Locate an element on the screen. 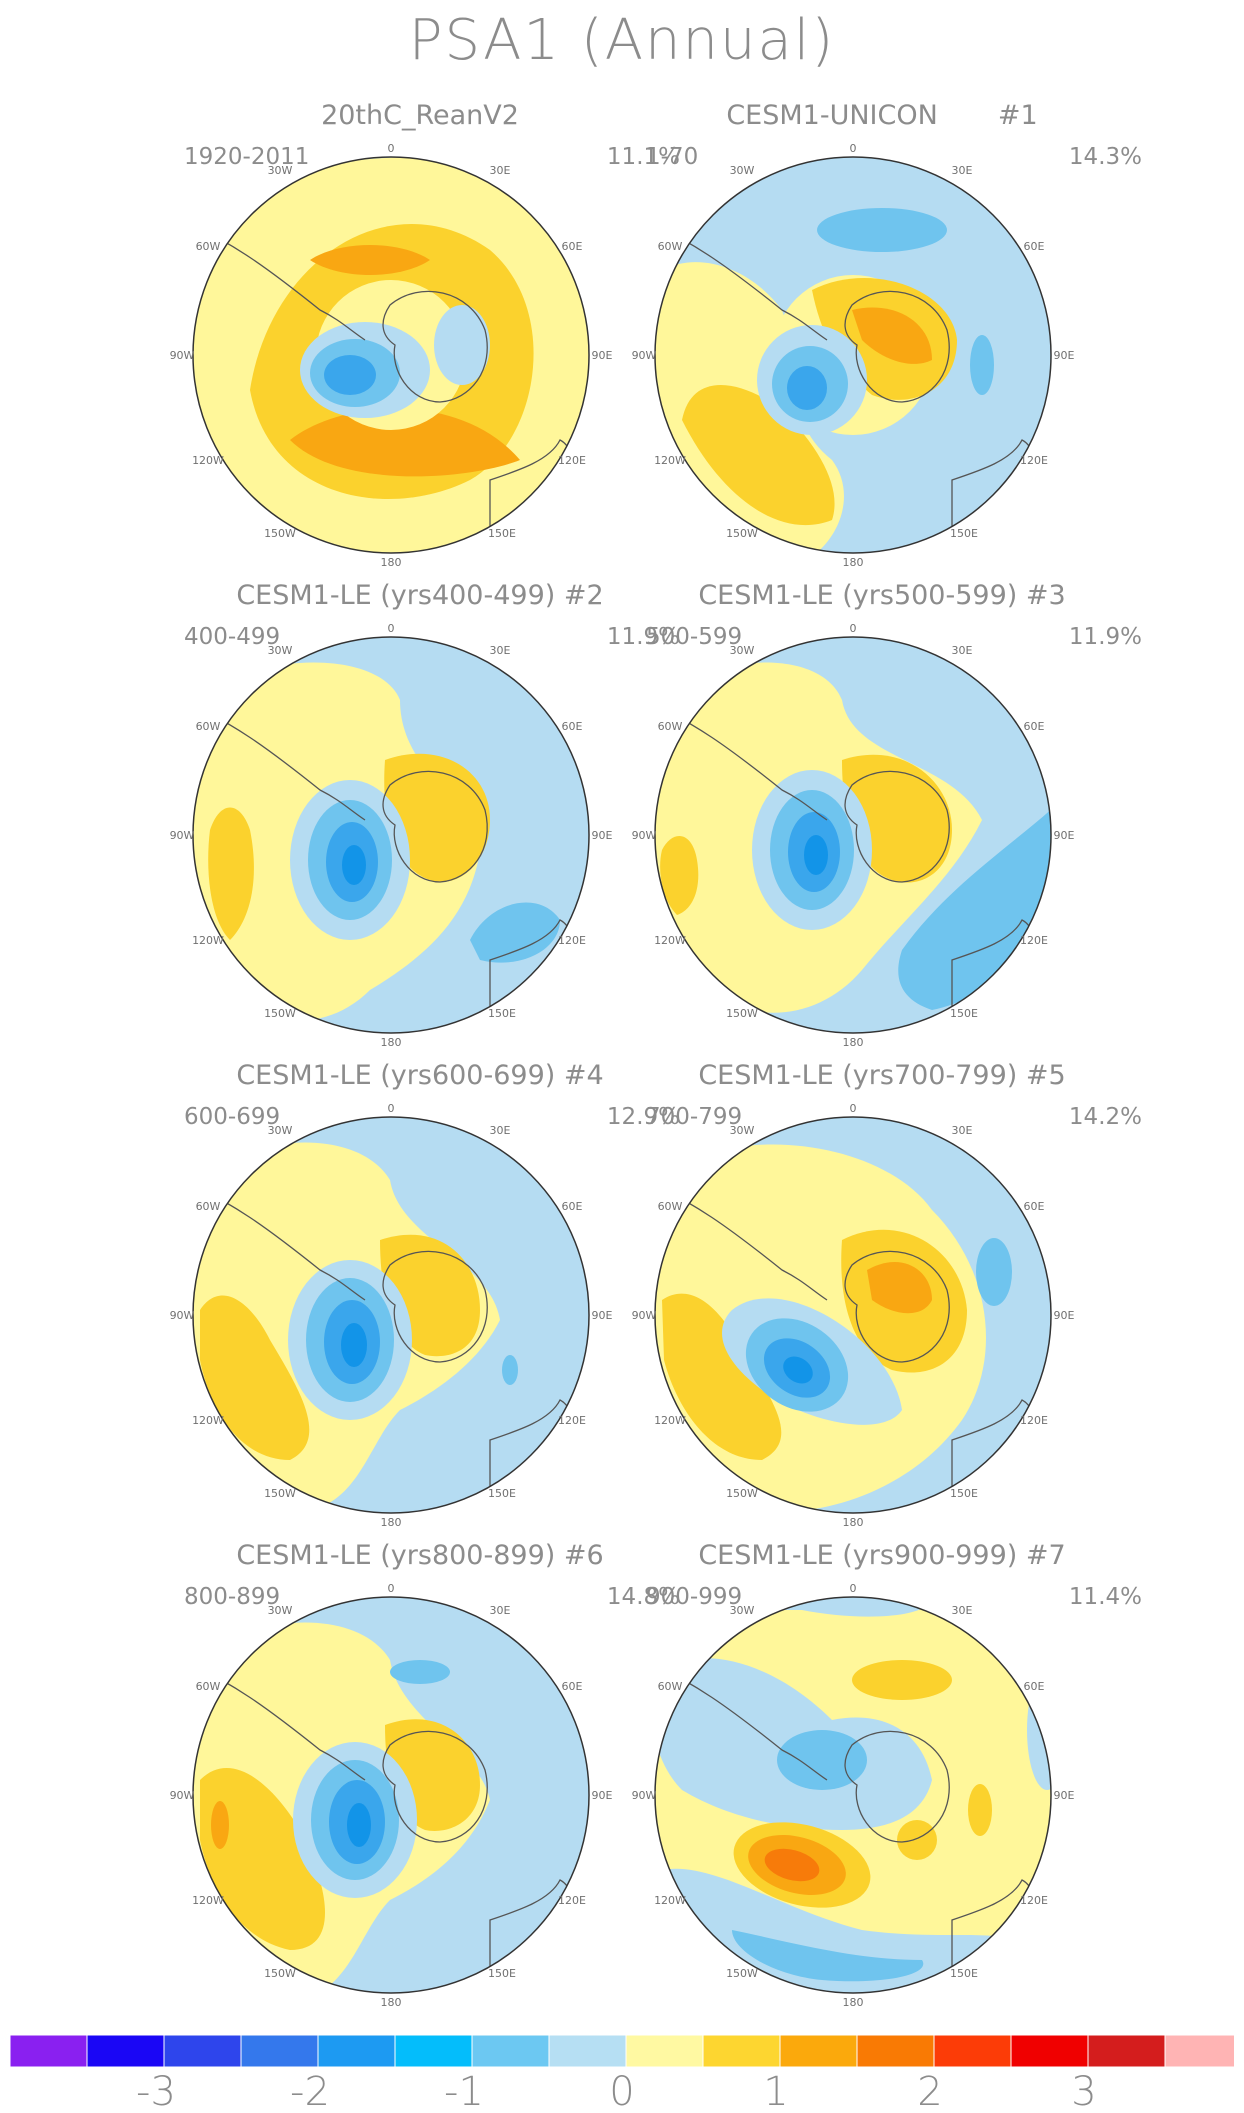  colorbar-label: -1 is located at coordinates (464, 2090).